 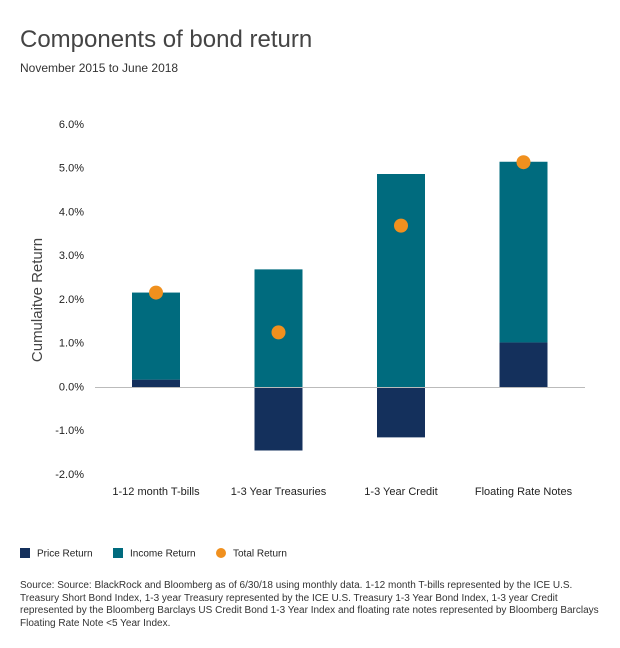 What do you see at coordinates (279, 492) in the screenshot?
I see `x-tick-label: 1-3 Year Treasuries` at bounding box center [279, 492].